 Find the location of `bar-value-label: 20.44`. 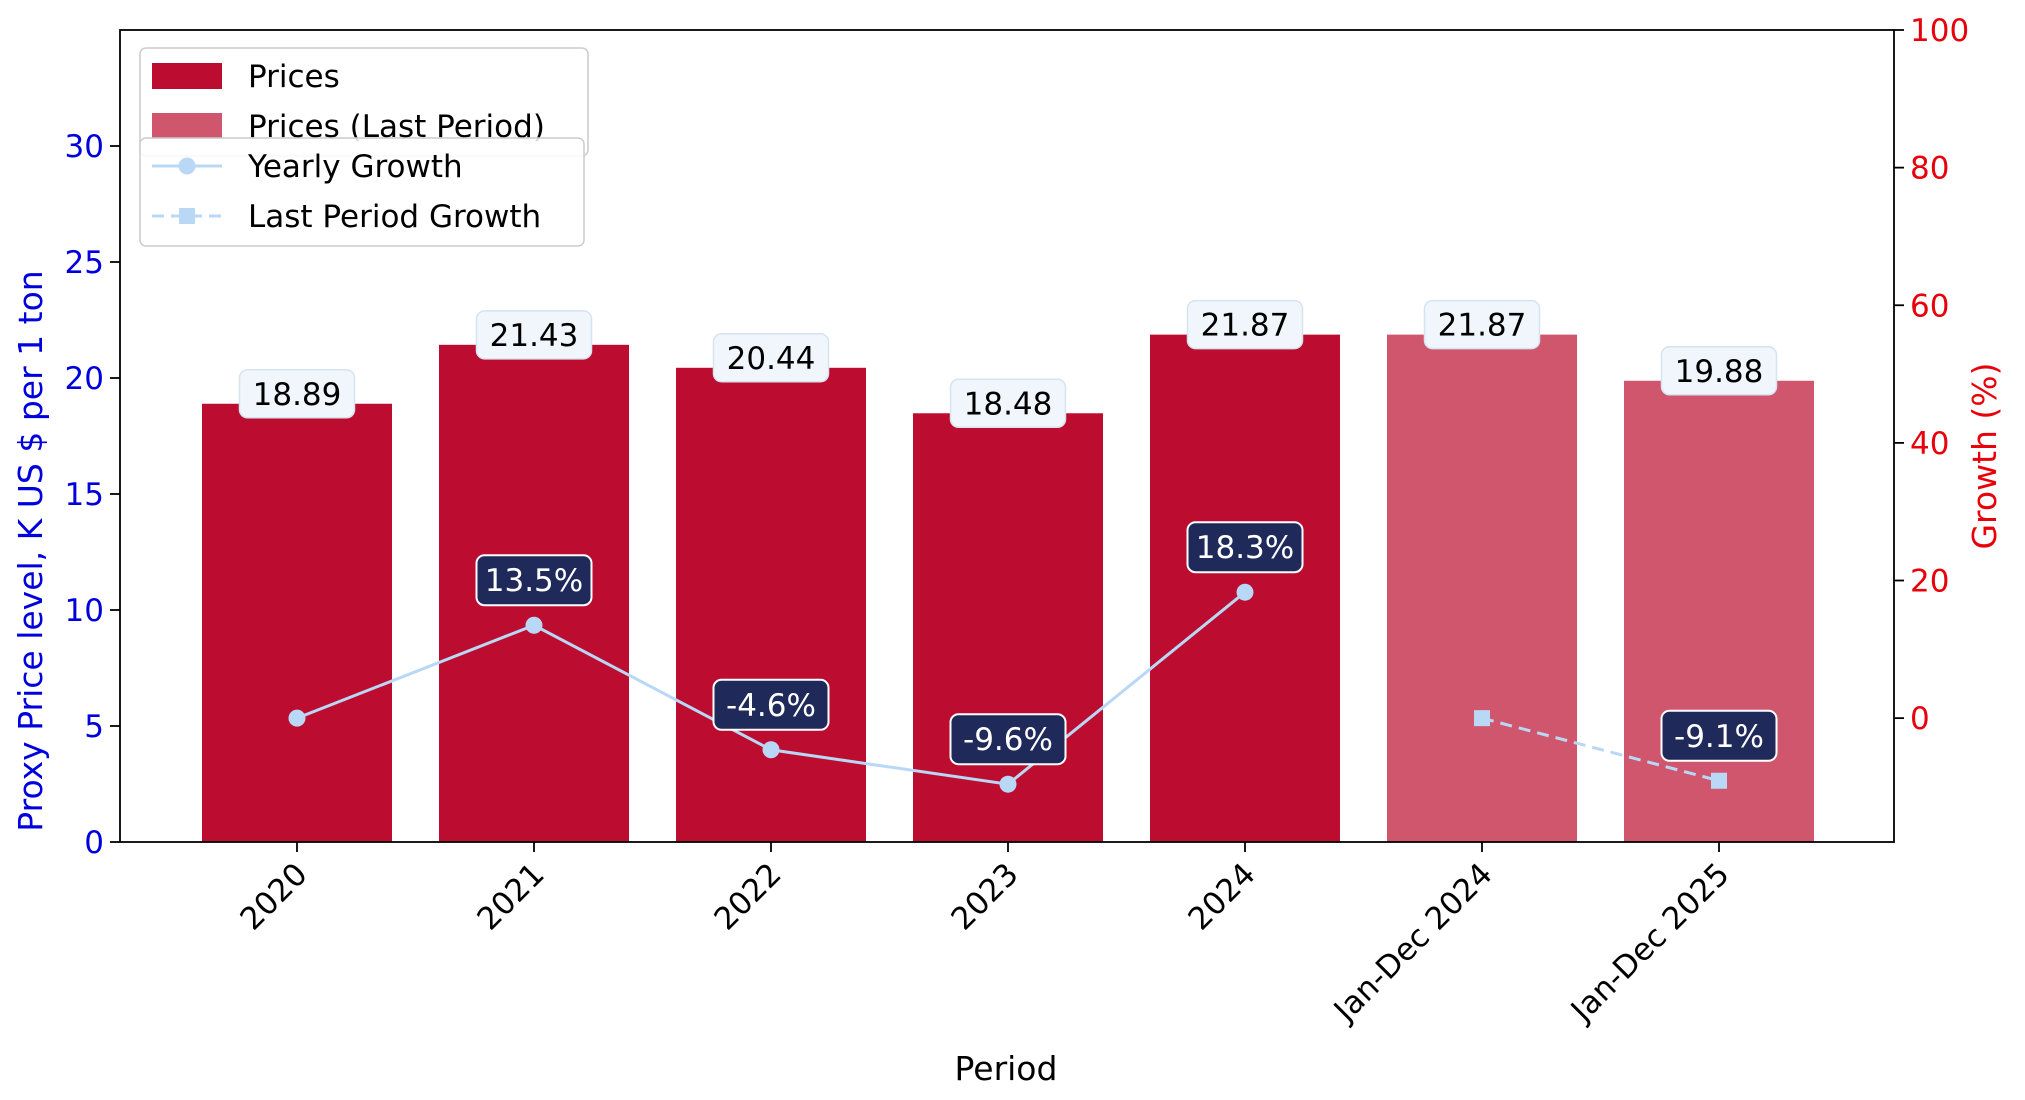

bar-value-label: 20.44 is located at coordinates (771, 359).